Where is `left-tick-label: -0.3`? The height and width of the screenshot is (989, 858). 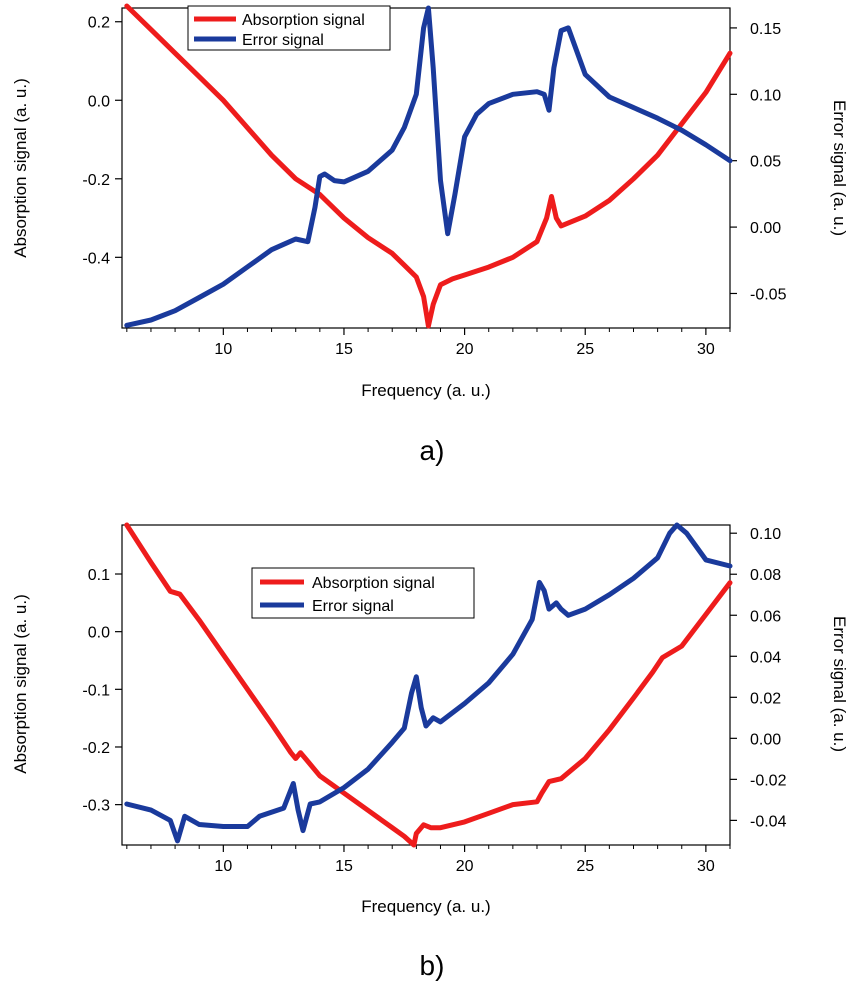
left-tick-label: -0.3 is located at coordinates (96, 806).